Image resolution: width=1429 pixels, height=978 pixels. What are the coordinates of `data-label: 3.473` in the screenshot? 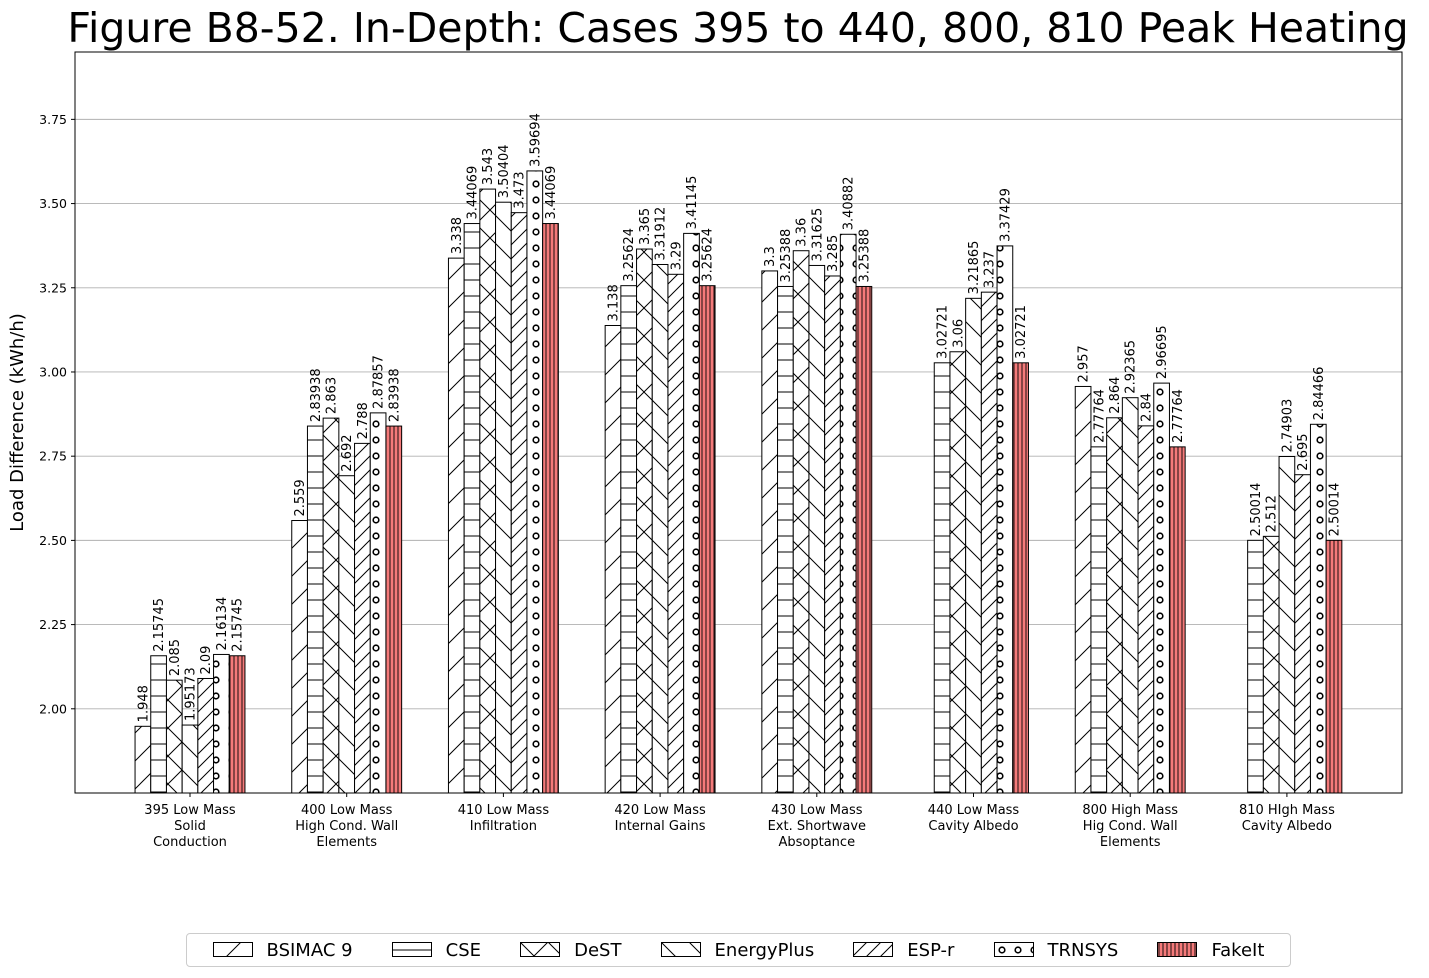 It's located at (520, 189).